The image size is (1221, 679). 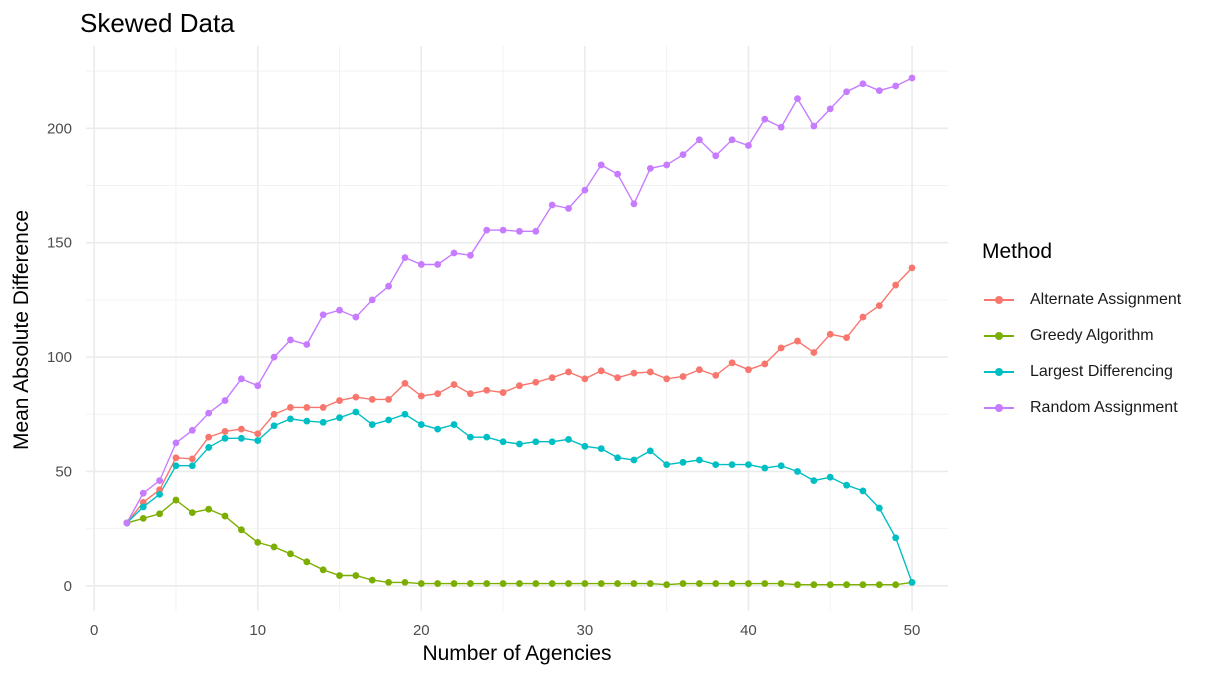 I want to click on legend-item-random-assignment: Random Assignment, so click(x=1081, y=408).